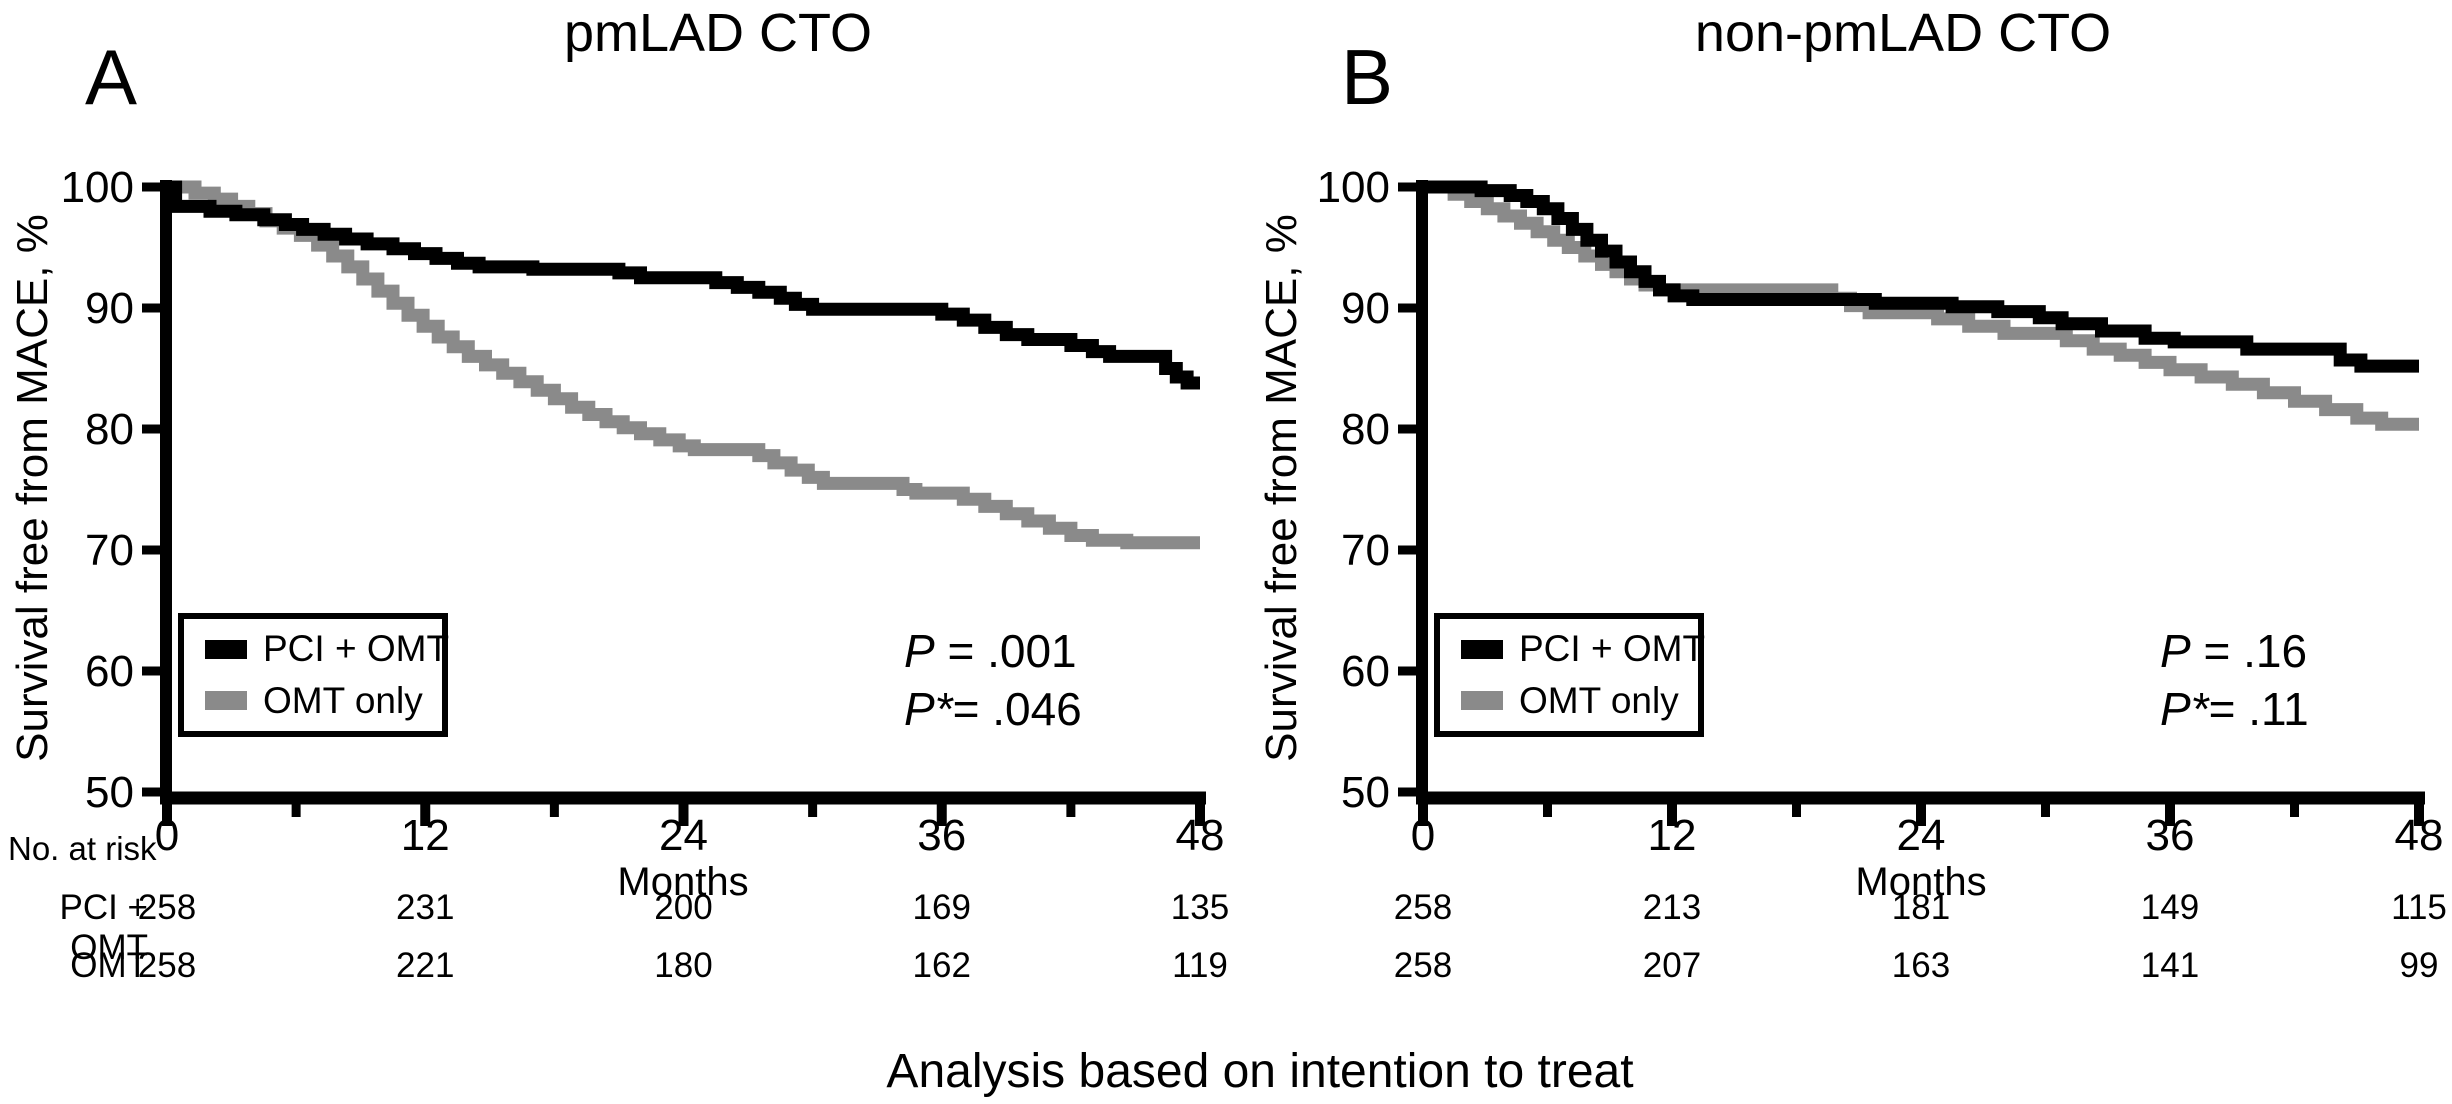  What do you see at coordinates (425, 965) in the screenshot?
I see `risk-value: 221` at bounding box center [425, 965].